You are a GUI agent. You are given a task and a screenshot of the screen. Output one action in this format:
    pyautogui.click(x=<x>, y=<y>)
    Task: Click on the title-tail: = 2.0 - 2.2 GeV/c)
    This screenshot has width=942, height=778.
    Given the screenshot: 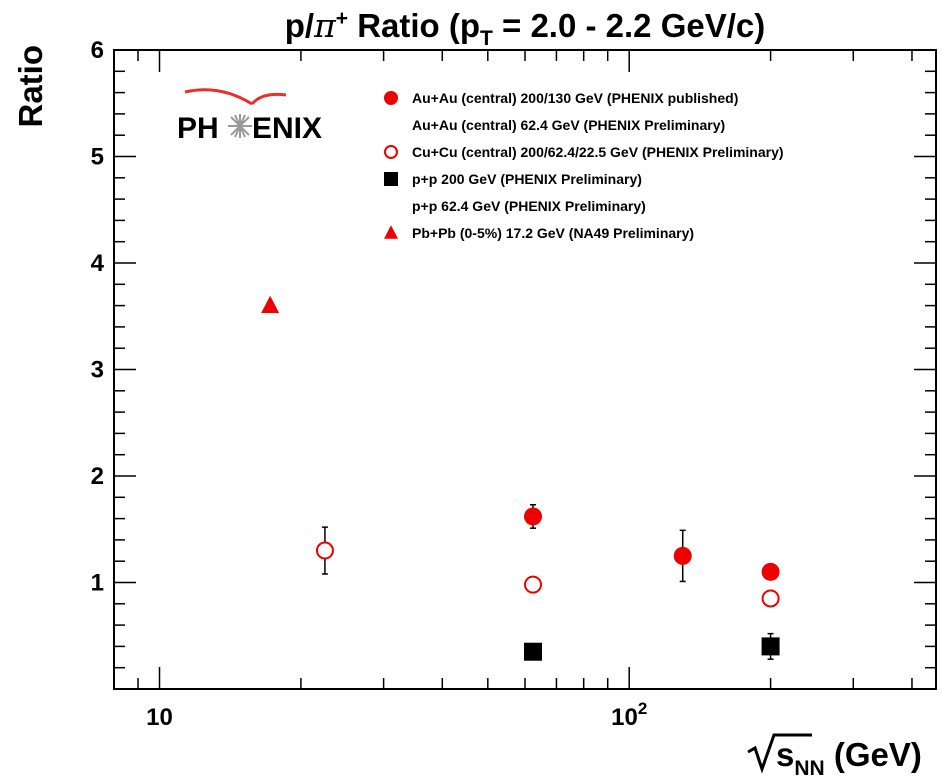 What is the action you would take?
    pyautogui.click(x=629, y=25)
    